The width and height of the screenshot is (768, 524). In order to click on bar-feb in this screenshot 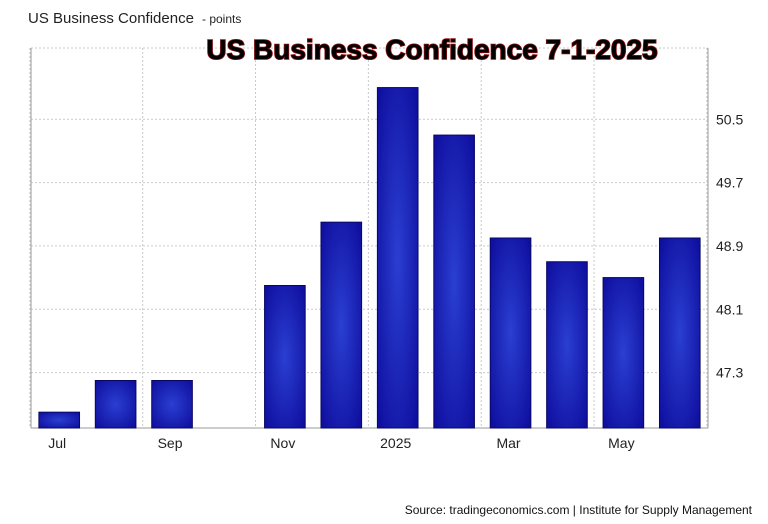, I will do `click(454, 281)`.